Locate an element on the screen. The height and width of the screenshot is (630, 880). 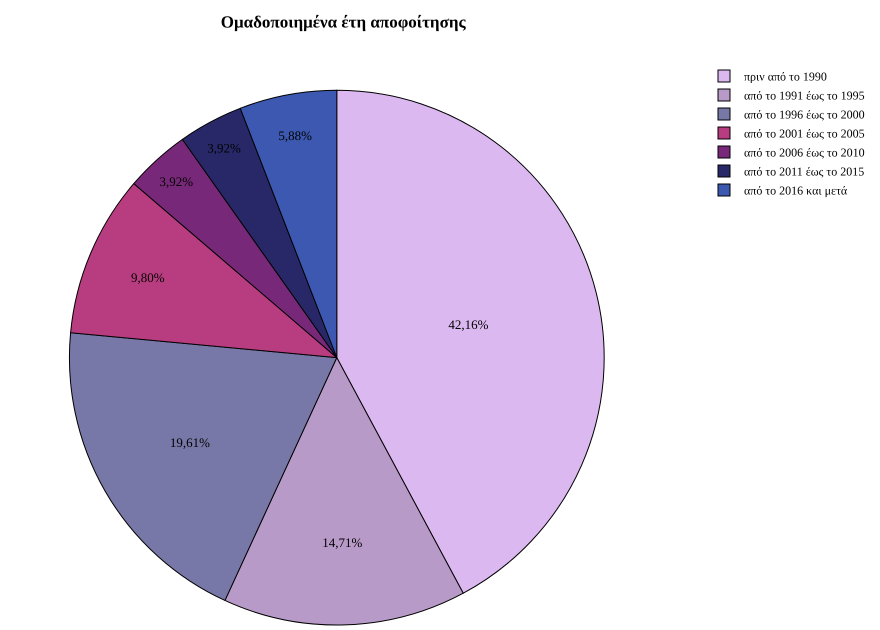
data-label: 14,71% is located at coordinates (342, 542).